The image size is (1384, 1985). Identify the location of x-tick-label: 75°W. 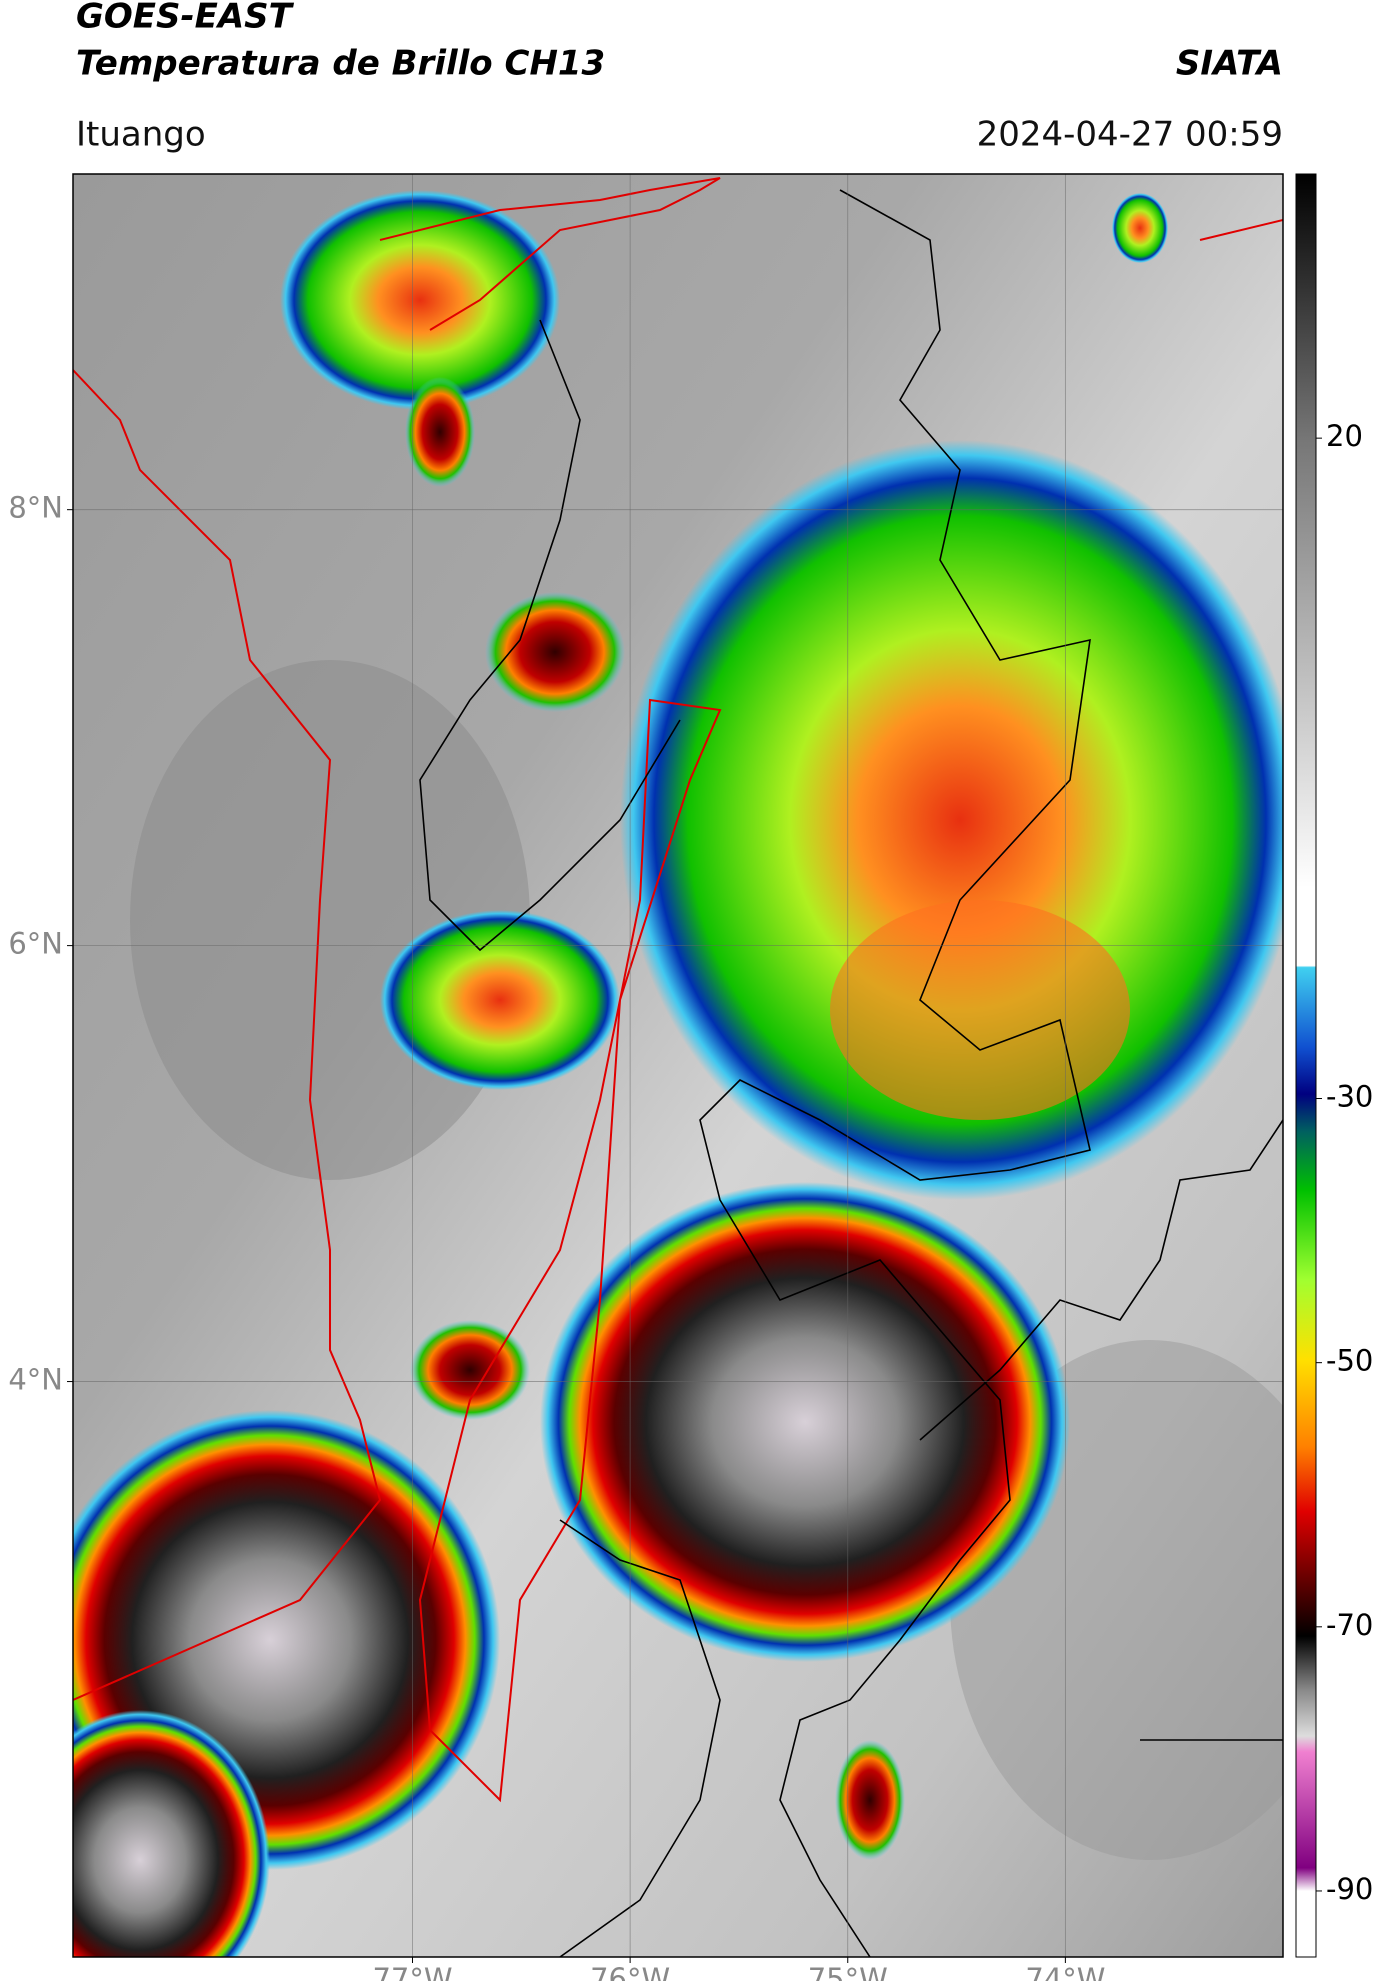
(848, 1971).